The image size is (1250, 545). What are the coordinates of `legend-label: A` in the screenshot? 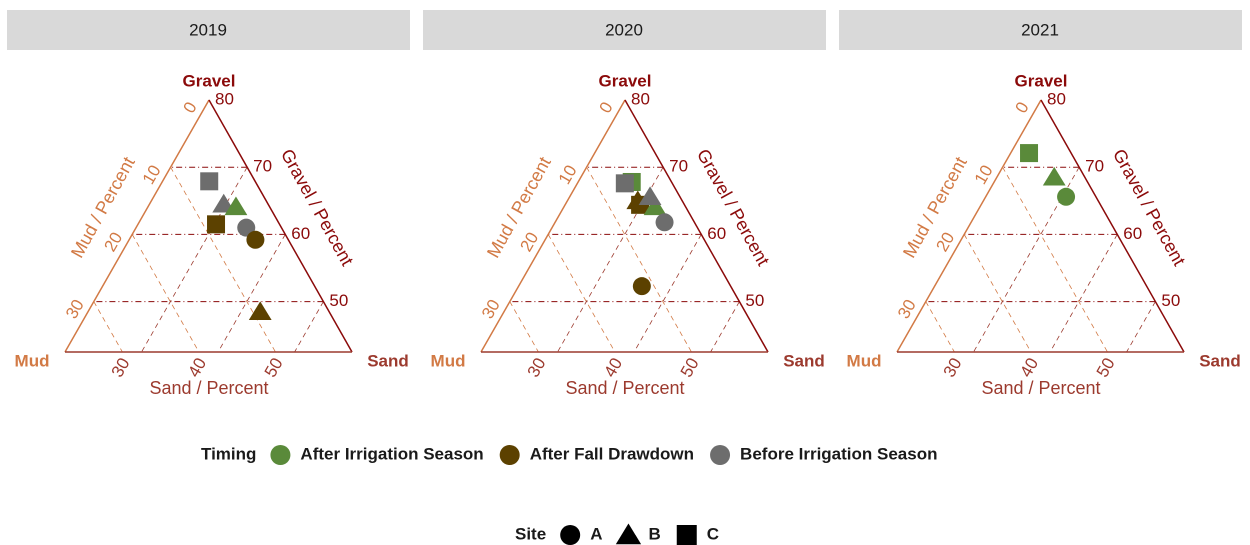 It's located at (596, 533).